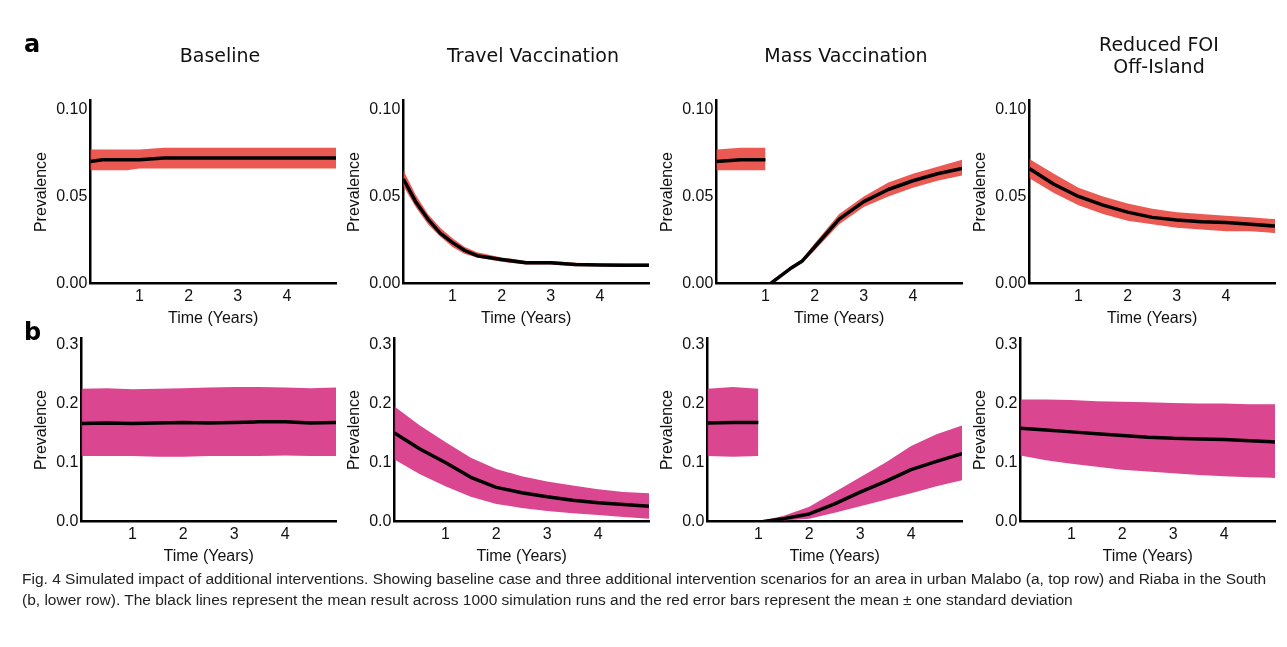  What do you see at coordinates (533, 55) in the screenshot?
I see `chart-title: Travel Vaccination` at bounding box center [533, 55].